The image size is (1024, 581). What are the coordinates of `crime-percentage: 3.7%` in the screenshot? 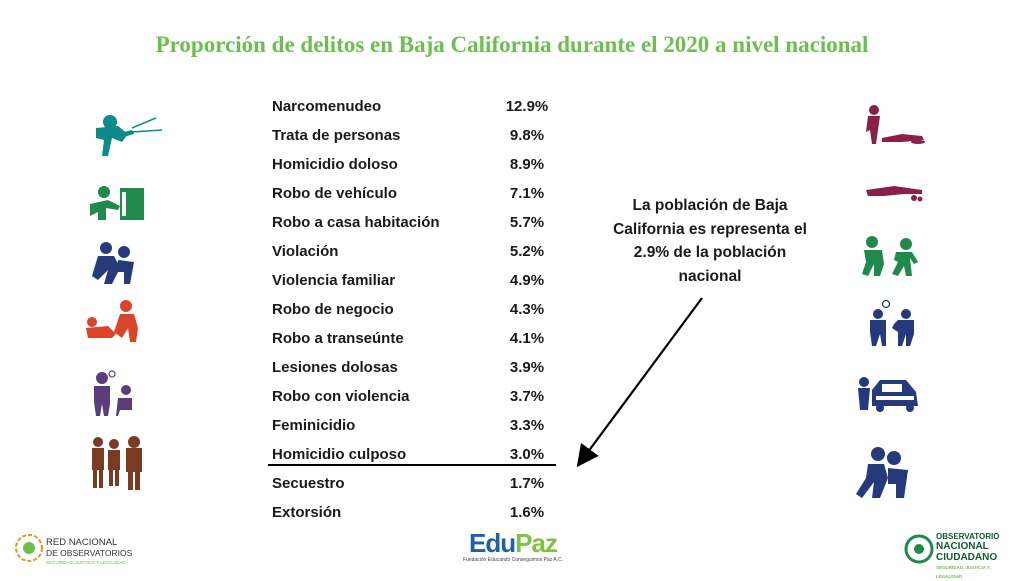 It's located at (527, 396).